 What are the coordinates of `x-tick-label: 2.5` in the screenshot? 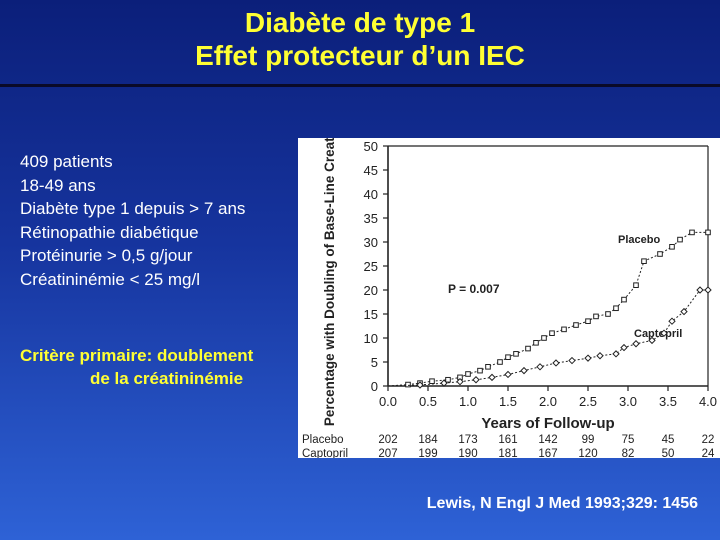 It's located at (588, 401).